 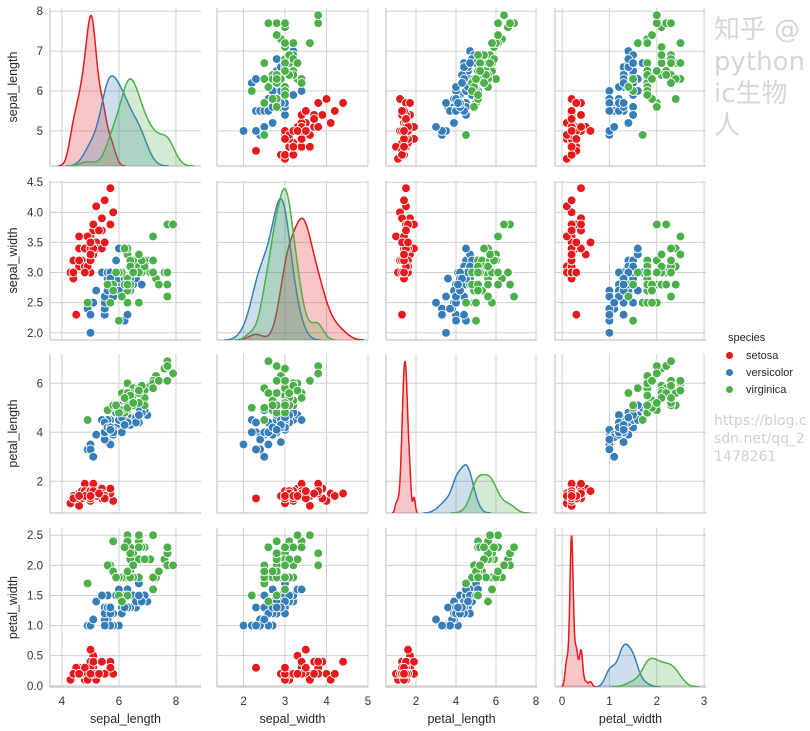 I want to click on y-tick-label: 3.0, so click(x=35, y=274).